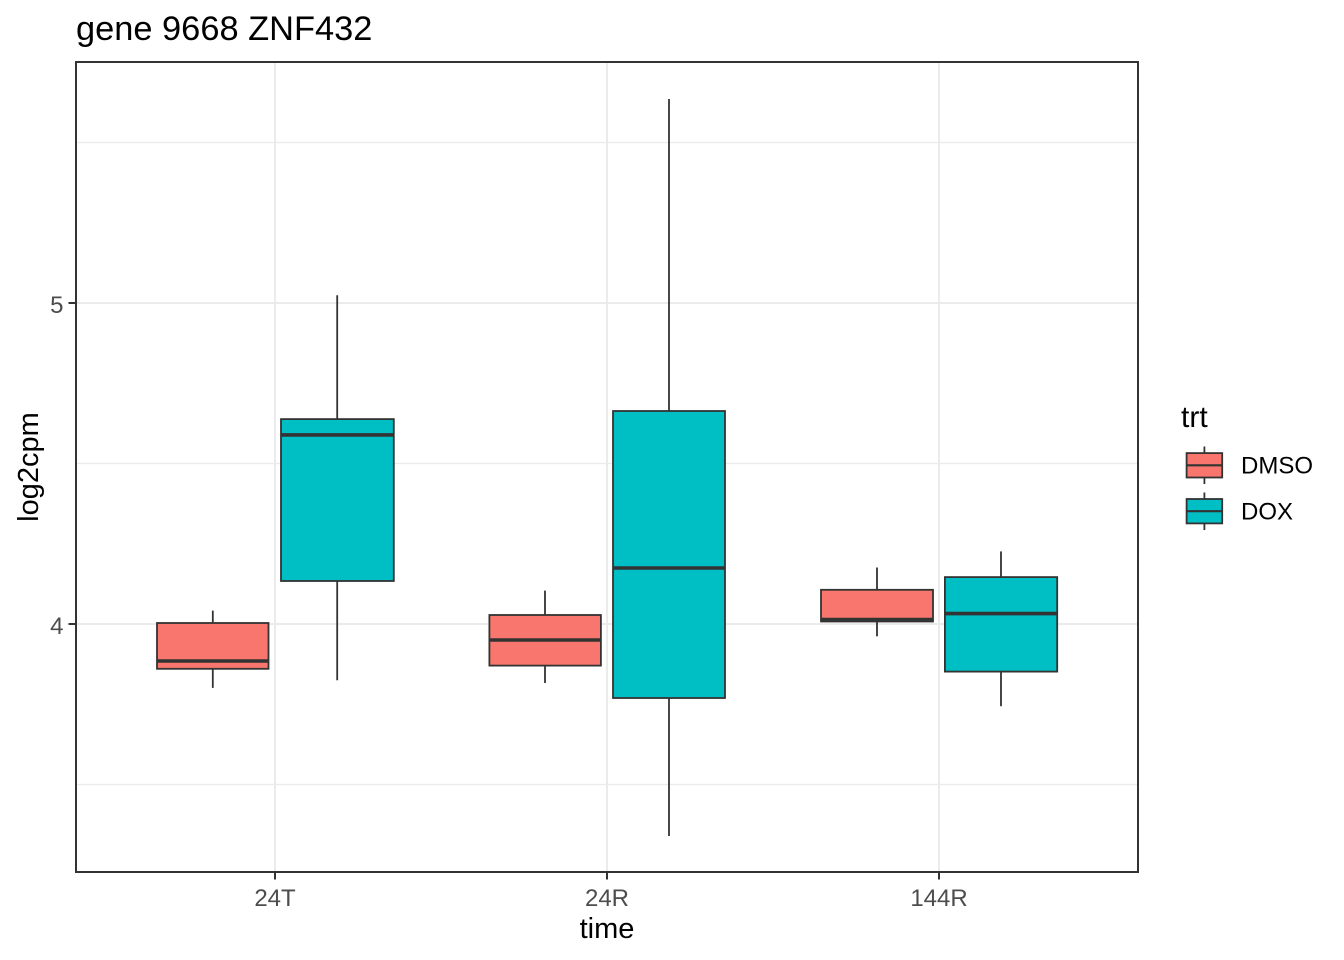 The image size is (1344, 960). Describe the element at coordinates (56, 626) in the screenshot. I see `svg-text: 4` at that location.